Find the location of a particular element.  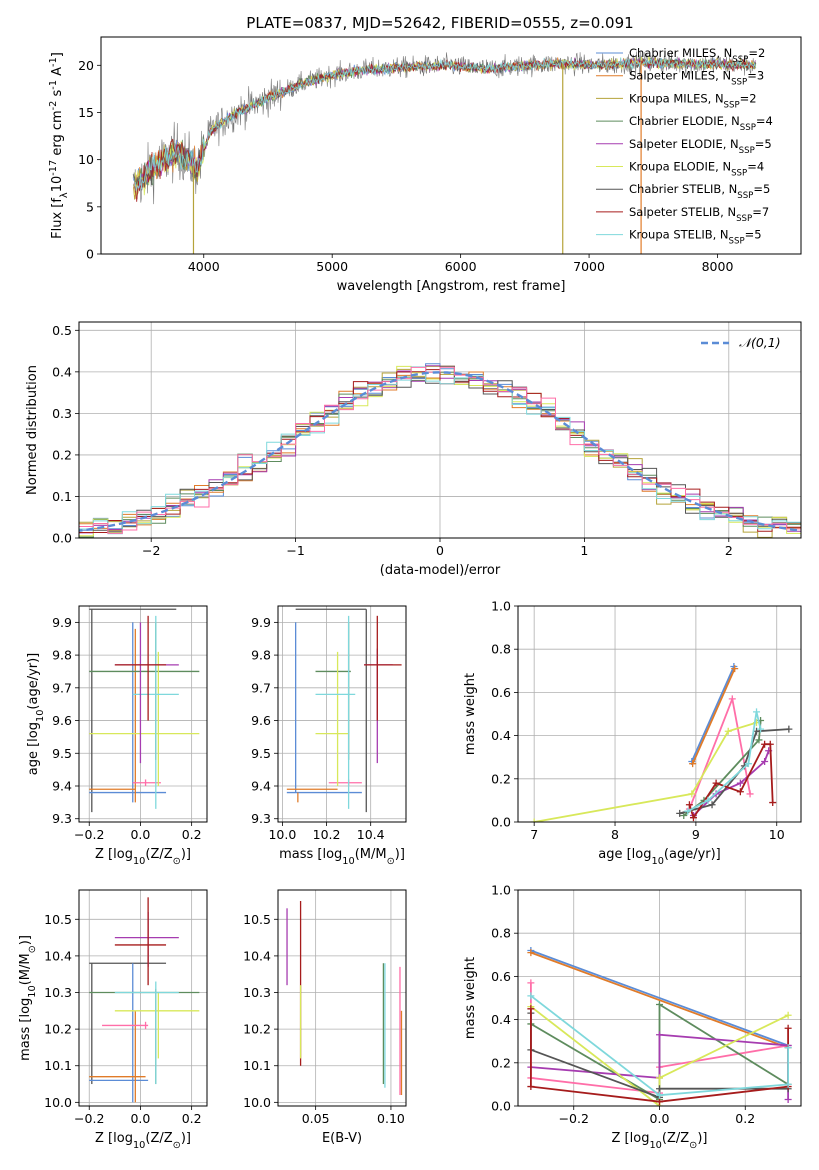

x-tick-label: 7 is located at coordinates (534, 834).